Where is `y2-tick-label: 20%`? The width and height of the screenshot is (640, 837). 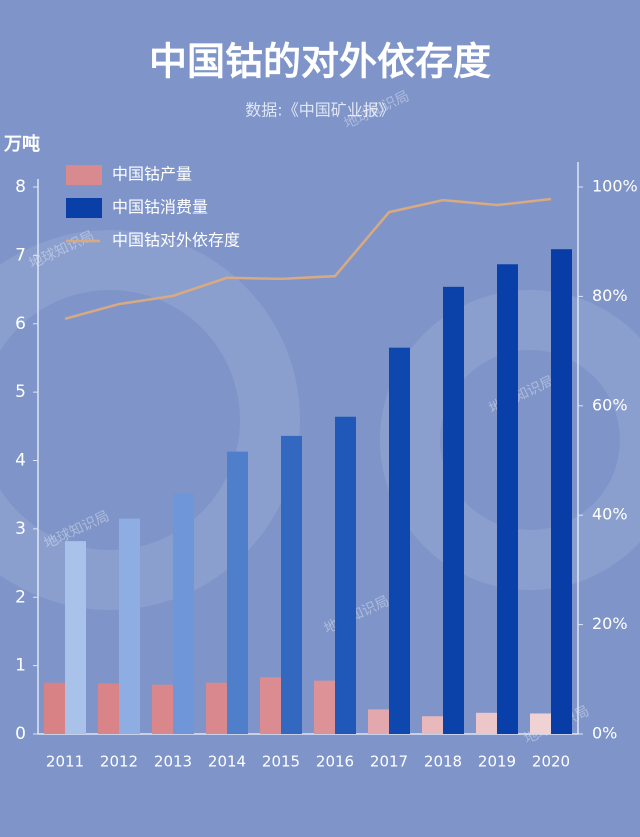
y2-tick-label: 20% is located at coordinates (610, 623).